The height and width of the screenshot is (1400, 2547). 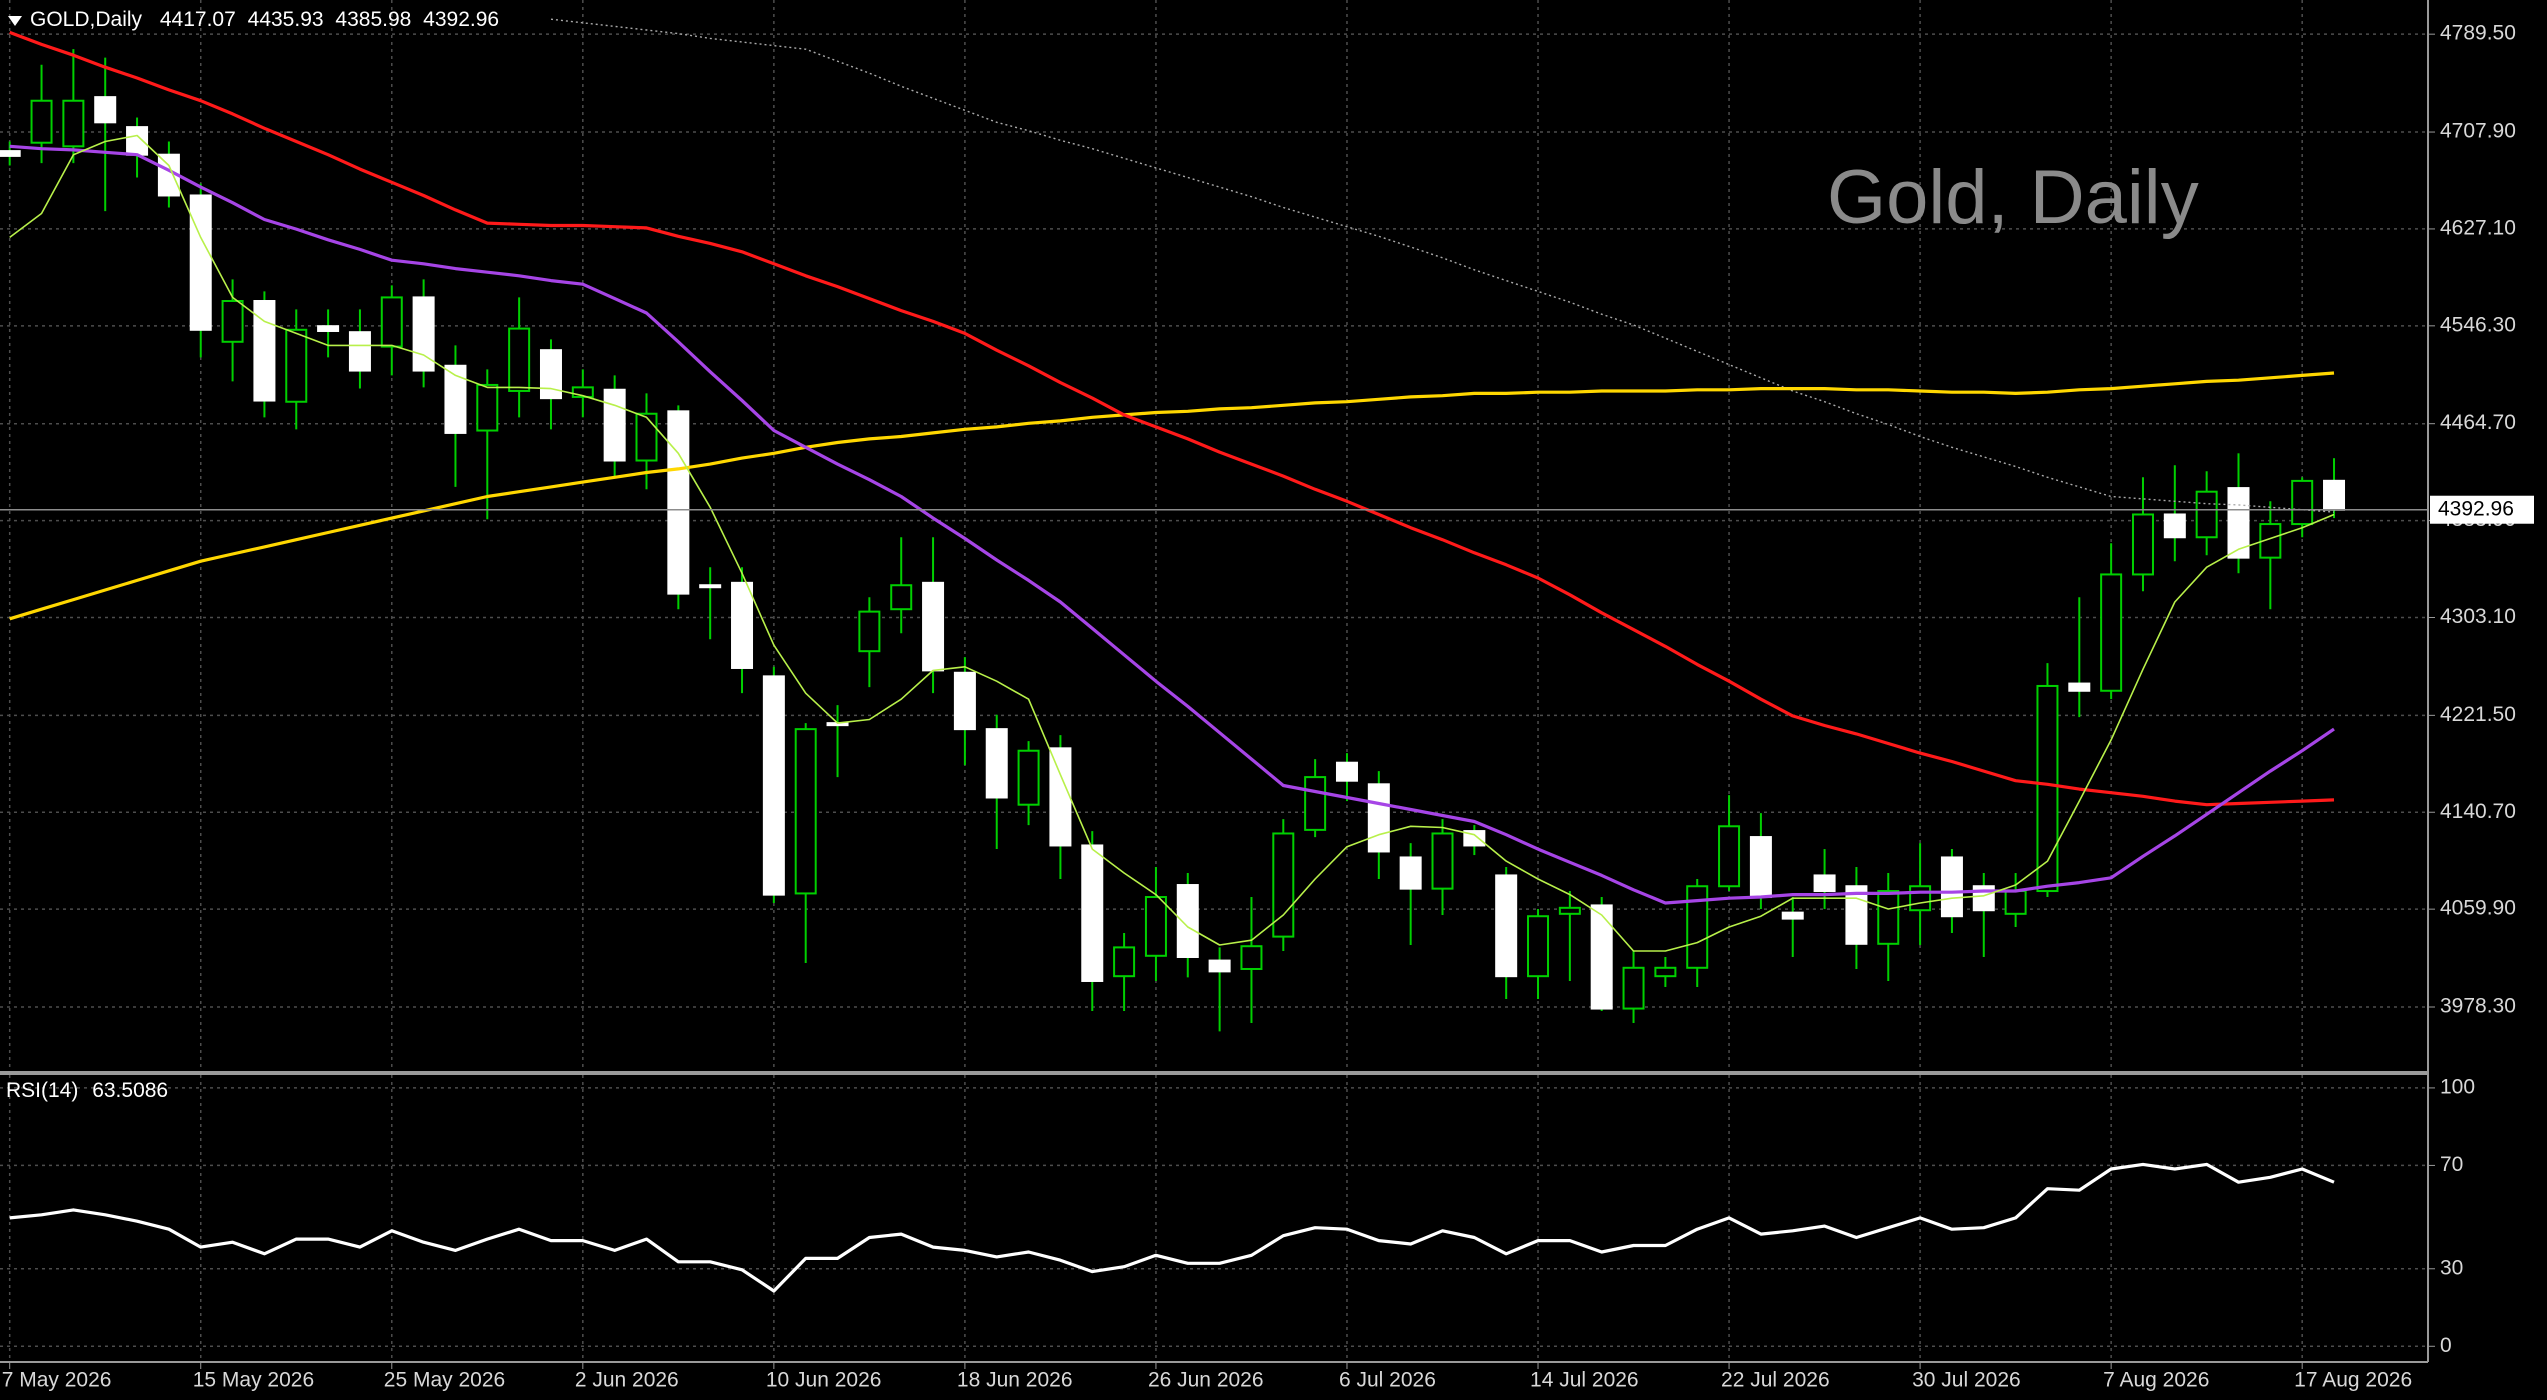 What do you see at coordinates (373, 19) in the screenshot?
I see `header-low: 4385.98` at bounding box center [373, 19].